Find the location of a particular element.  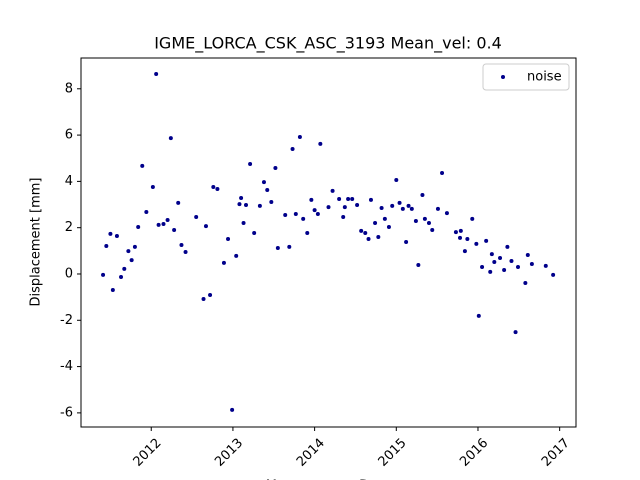

y-tick-label: 0 is located at coordinates (69, 273).